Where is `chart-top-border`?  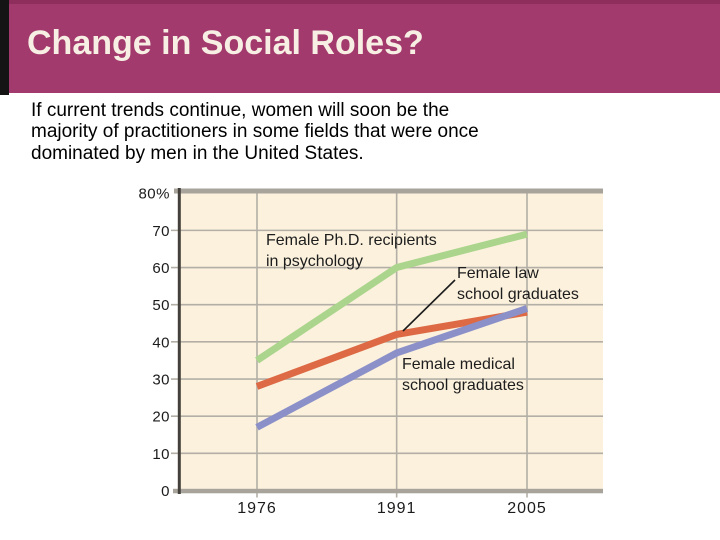
chart-top-border is located at coordinates (388, 191).